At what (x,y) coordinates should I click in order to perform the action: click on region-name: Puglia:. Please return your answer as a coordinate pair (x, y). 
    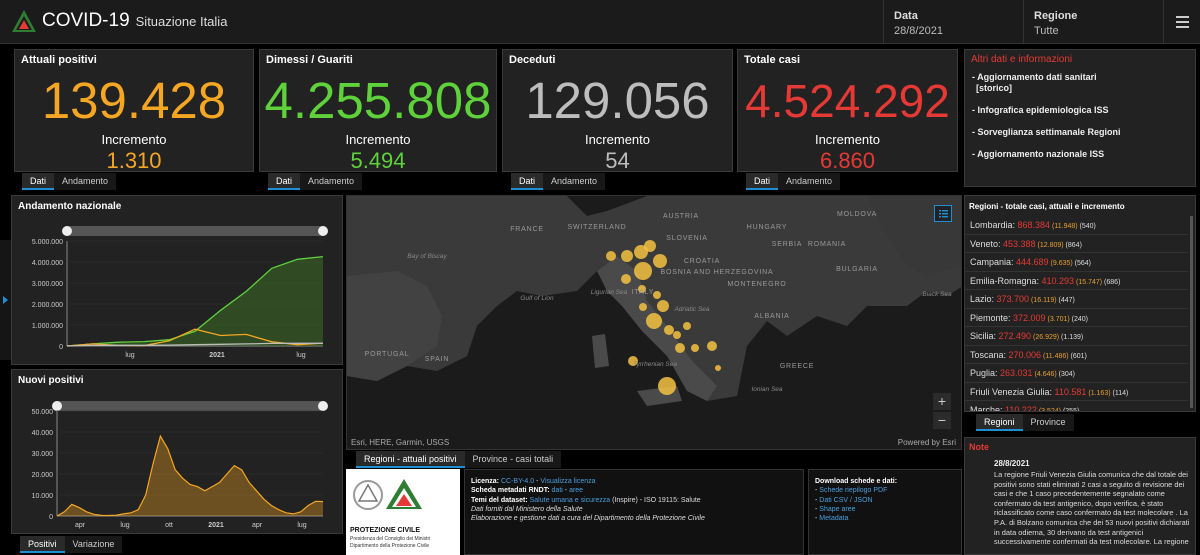
    Looking at the image, I should click on (985, 373).